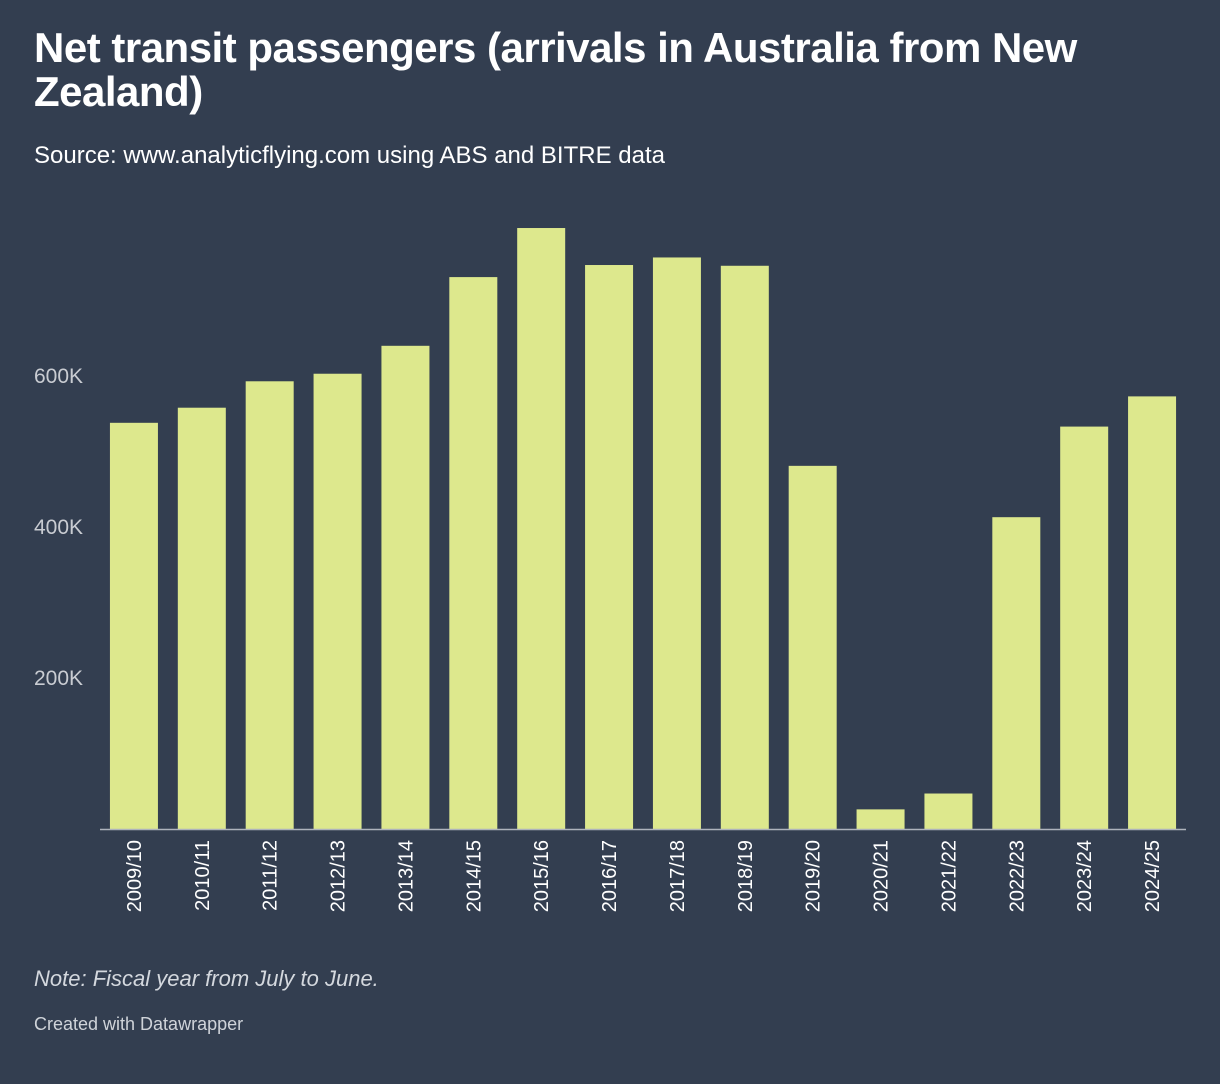 Image resolution: width=1220 pixels, height=1084 pixels. Describe the element at coordinates (203, 875) in the screenshot. I see `x-tick-label: 2010/11` at that location.